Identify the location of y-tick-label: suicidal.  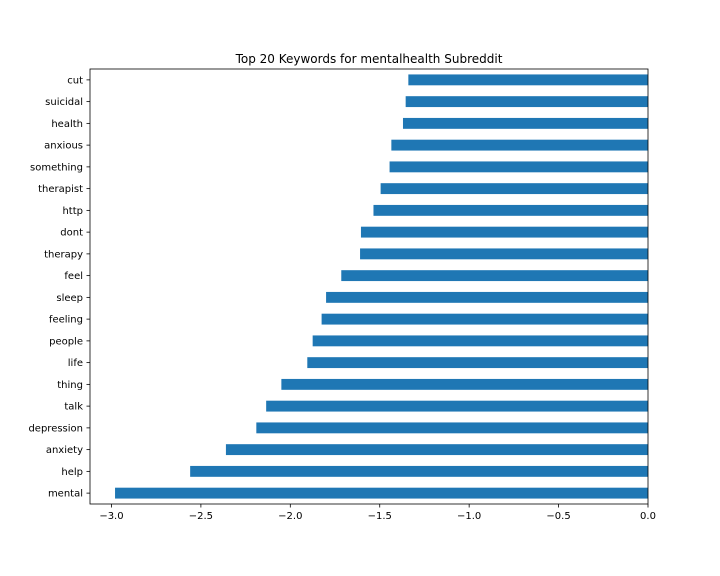
(64, 102).